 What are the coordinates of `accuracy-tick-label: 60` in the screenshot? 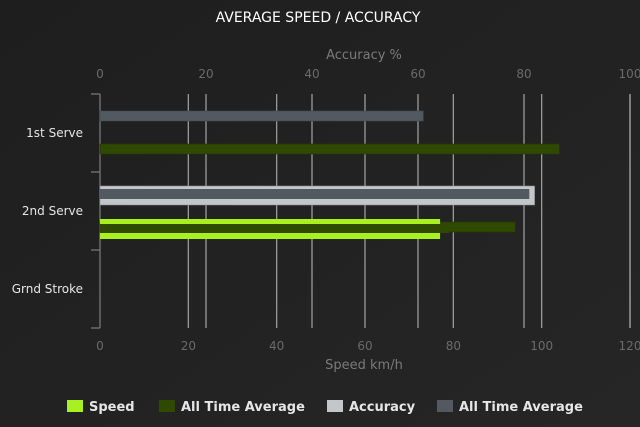 It's located at (417, 74).